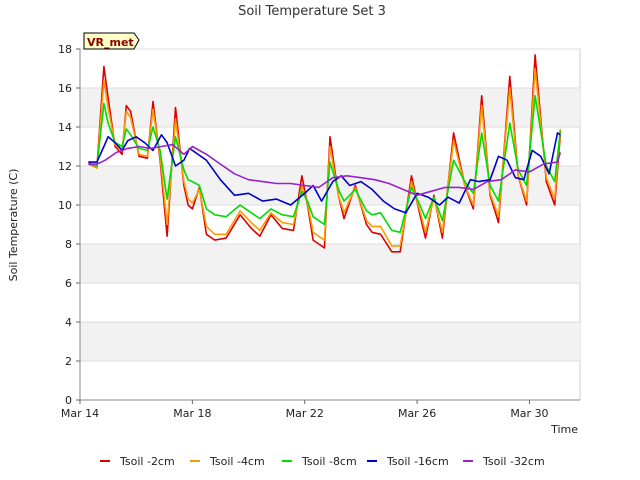  What do you see at coordinates (65, 205) in the screenshot?
I see `y-tick-label: 10` at bounding box center [65, 205].